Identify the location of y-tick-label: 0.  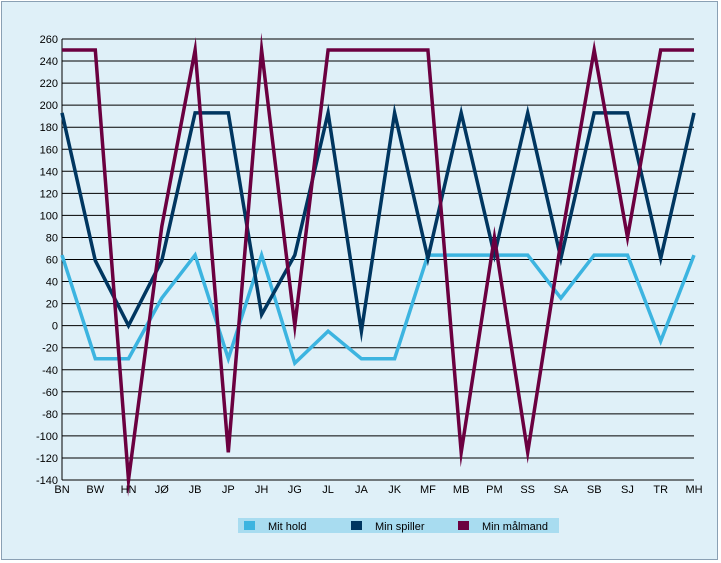
(55, 327).